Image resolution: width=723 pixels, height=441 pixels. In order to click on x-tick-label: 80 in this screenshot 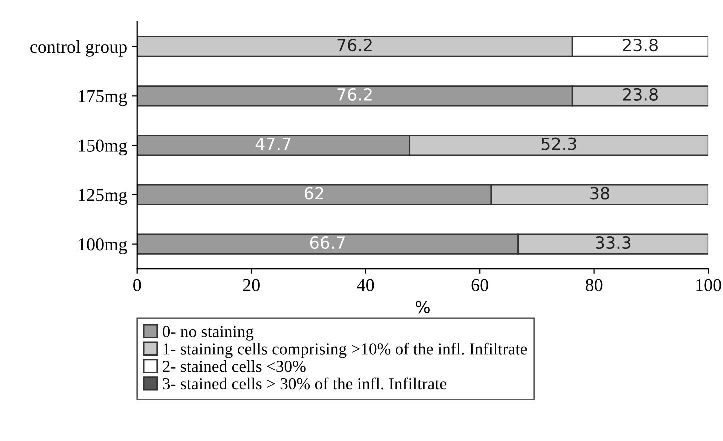, I will do `click(594, 285)`.